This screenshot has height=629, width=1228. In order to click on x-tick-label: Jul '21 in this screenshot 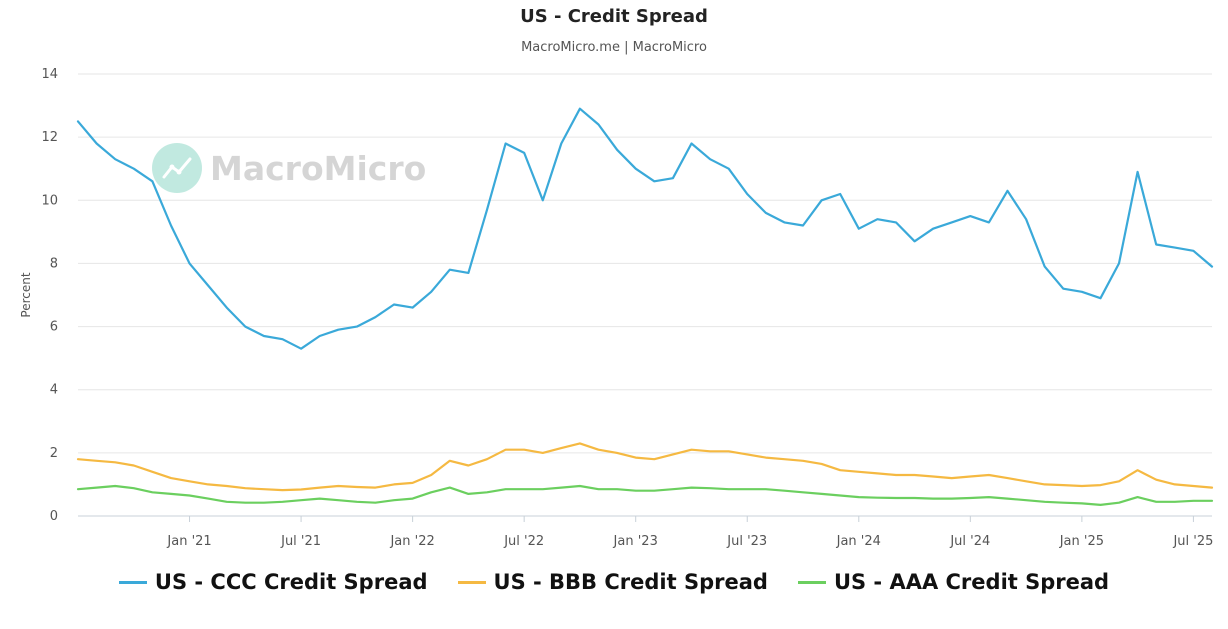, I will do `click(300, 541)`.